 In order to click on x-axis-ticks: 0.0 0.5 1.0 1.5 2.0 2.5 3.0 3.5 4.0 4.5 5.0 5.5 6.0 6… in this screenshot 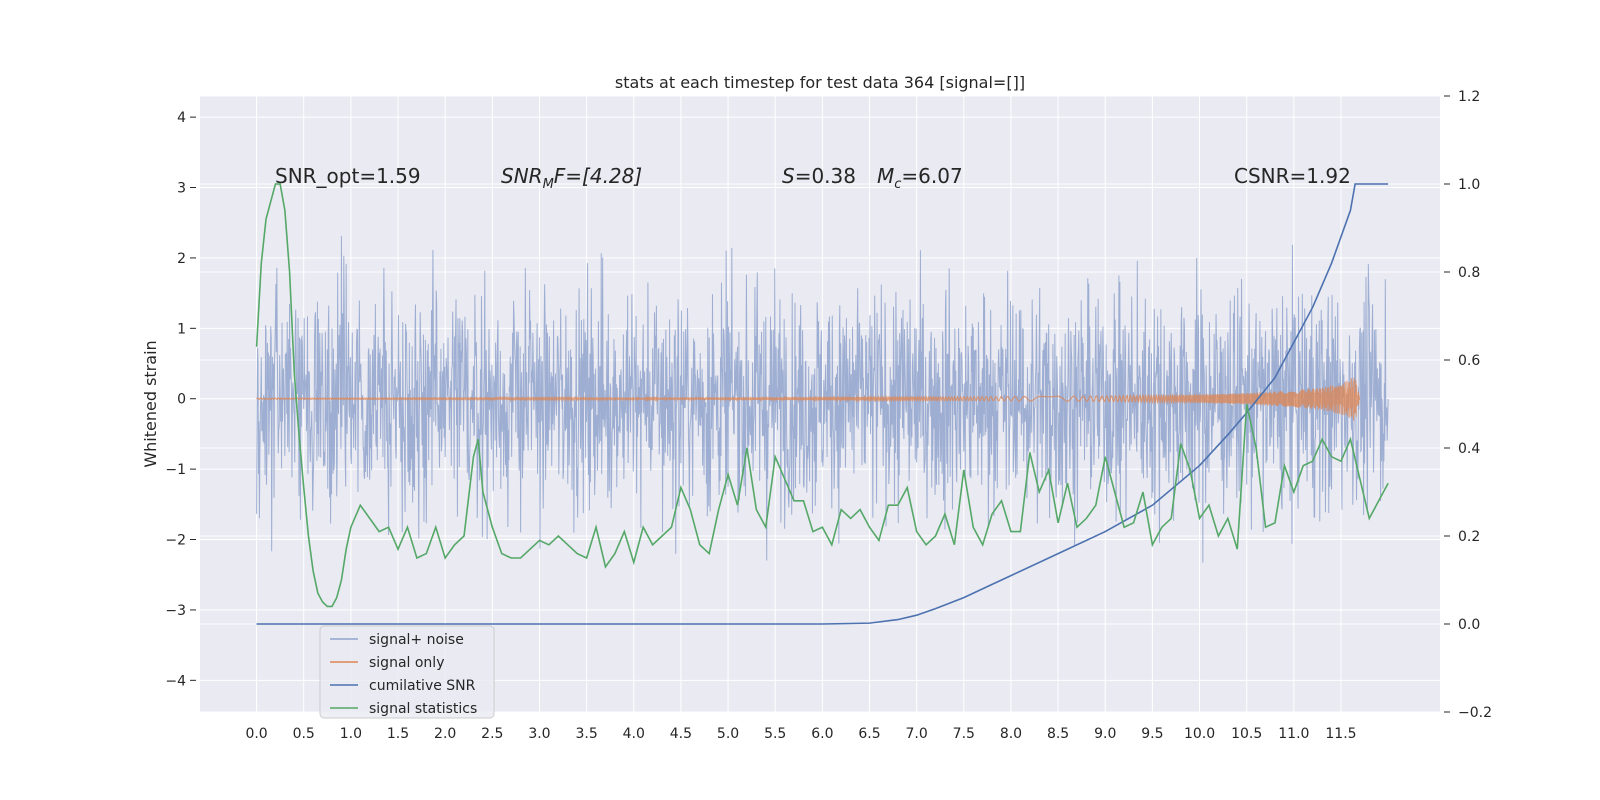, I will do `click(800, 734)`.